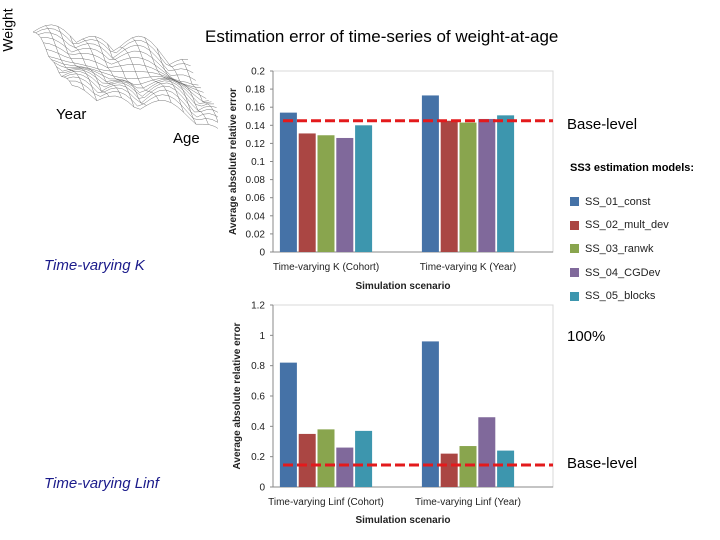  Describe the element at coordinates (256, 234) in the screenshot. I see `y-tick-label: 0.02` at that location.